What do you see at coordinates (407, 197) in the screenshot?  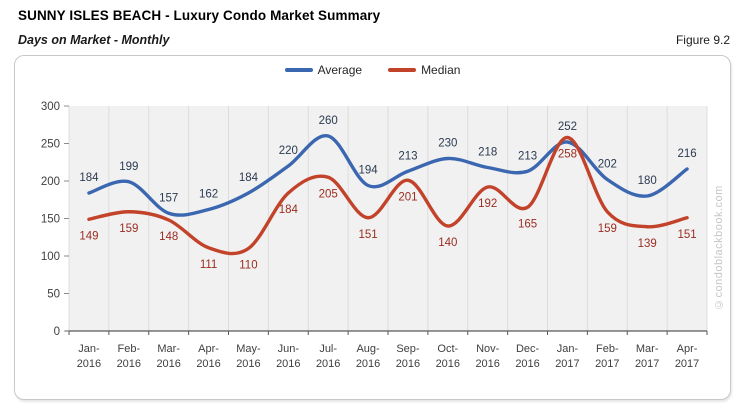 I see `data-label-median: 201` at bounding box center [407, 197].